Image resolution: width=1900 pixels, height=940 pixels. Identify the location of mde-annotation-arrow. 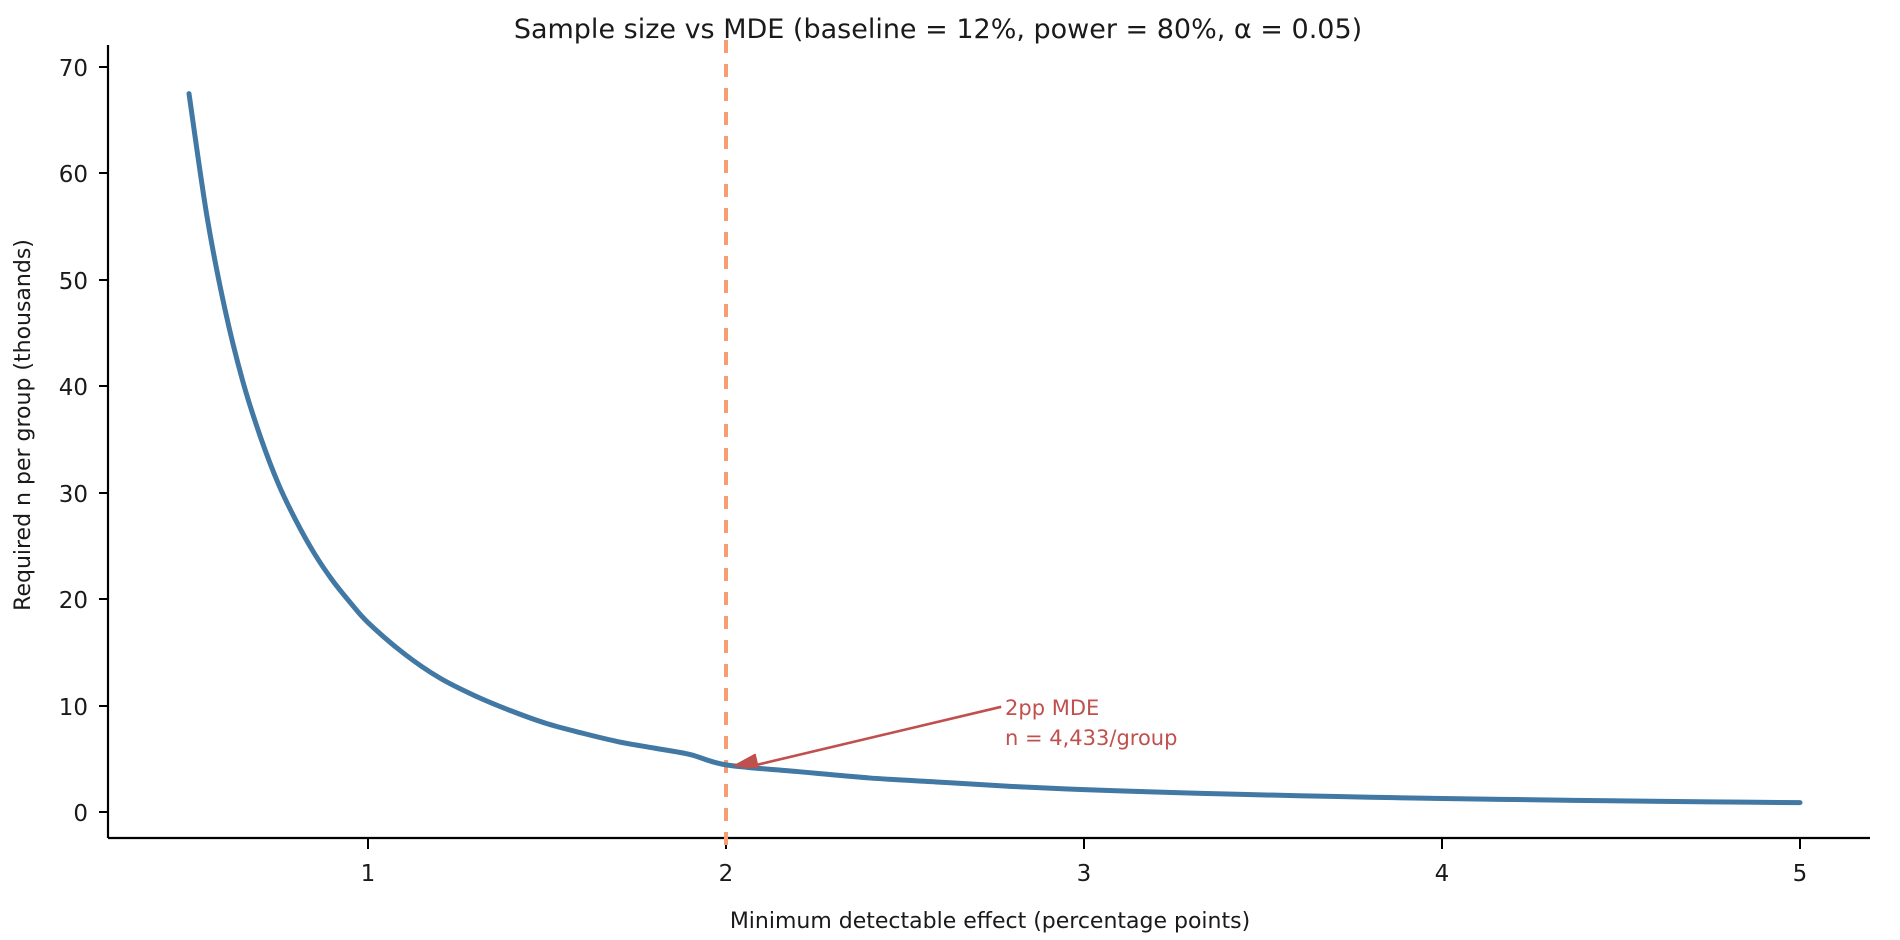
(867, 737).